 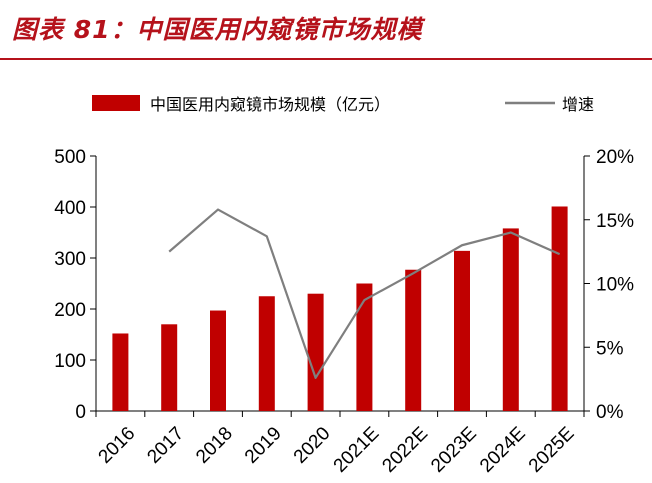 What do you see at coordinates (165, 445) in the screenshot?
I see `x-tick-label: 2017` at bounding box center [165, 445].